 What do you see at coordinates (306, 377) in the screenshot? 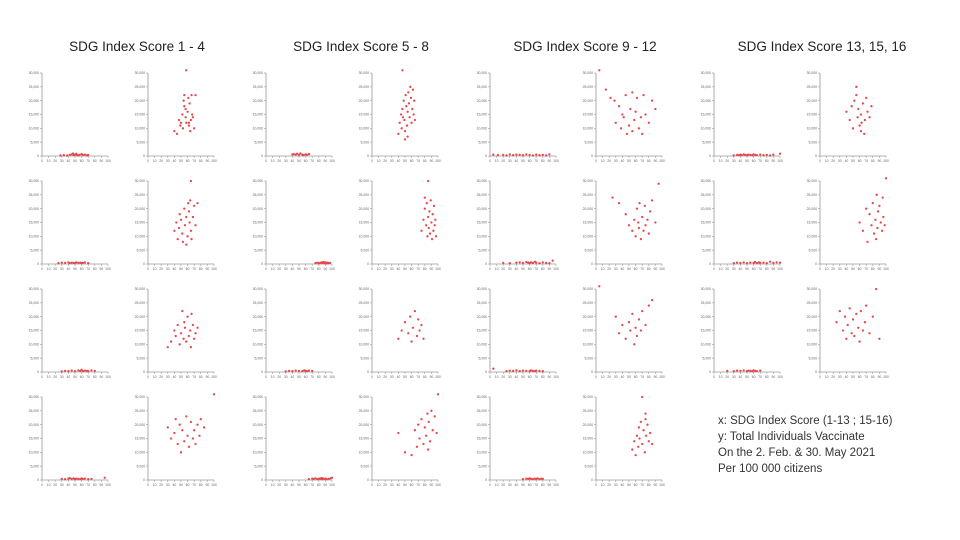
I see `x-tick-label: 60` at bounding box center [306, 377].